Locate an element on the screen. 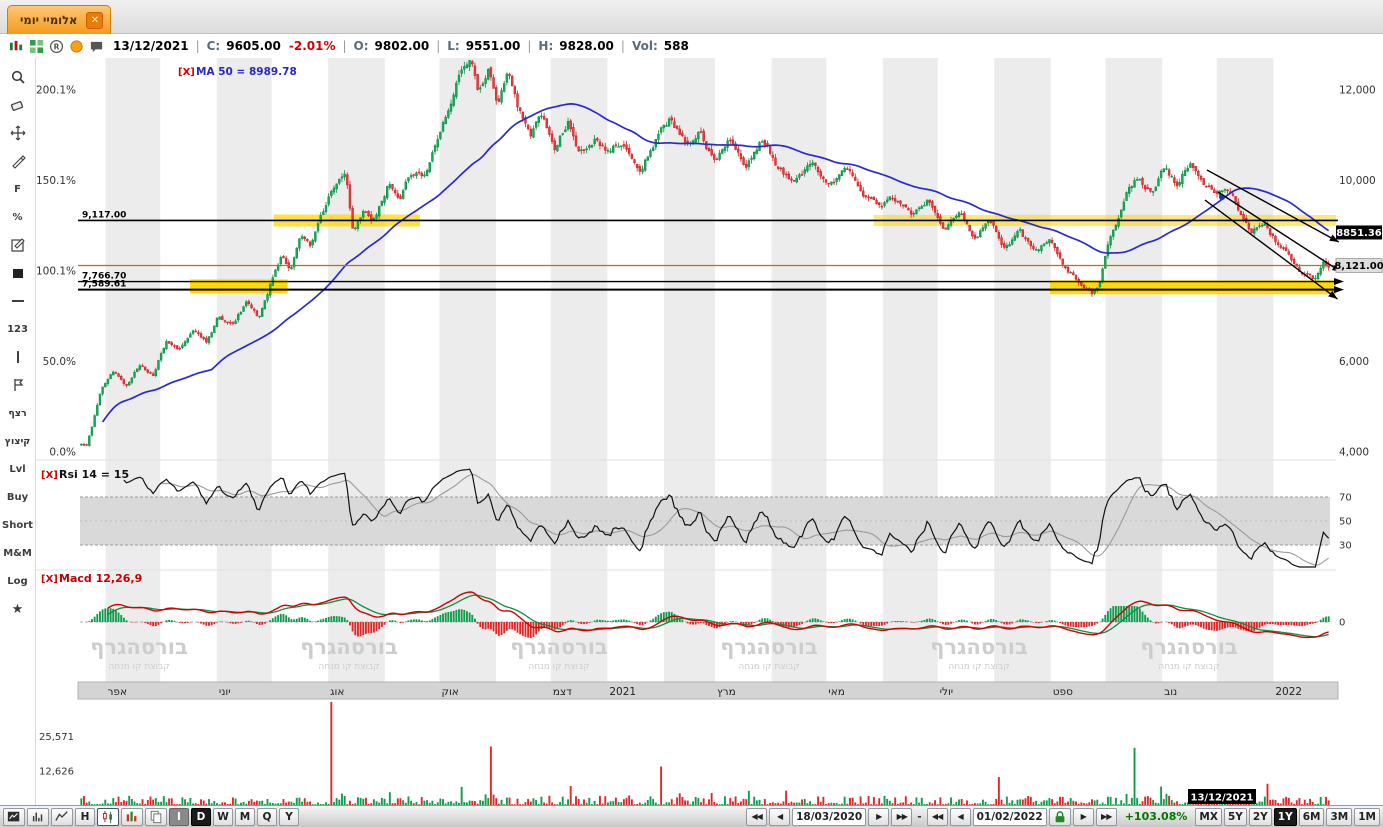  svg-text: מאי is located at coordinates (836, 692).